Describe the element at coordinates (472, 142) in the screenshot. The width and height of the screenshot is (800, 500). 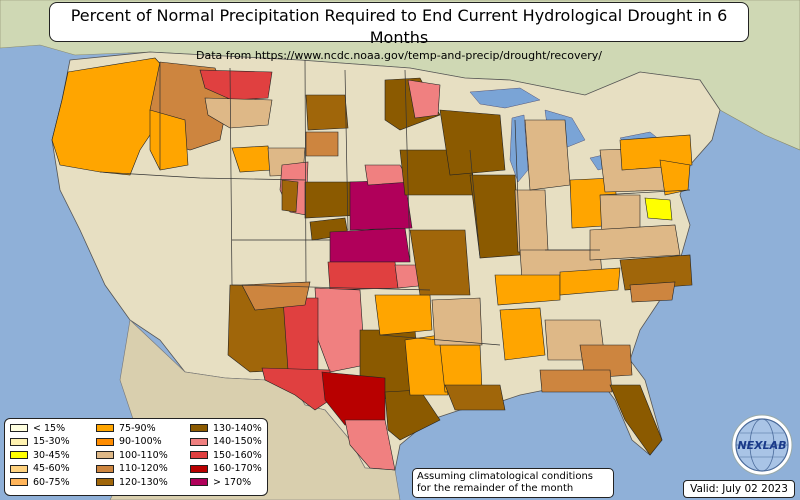
I see `region-wisconsin-brown` at that location.